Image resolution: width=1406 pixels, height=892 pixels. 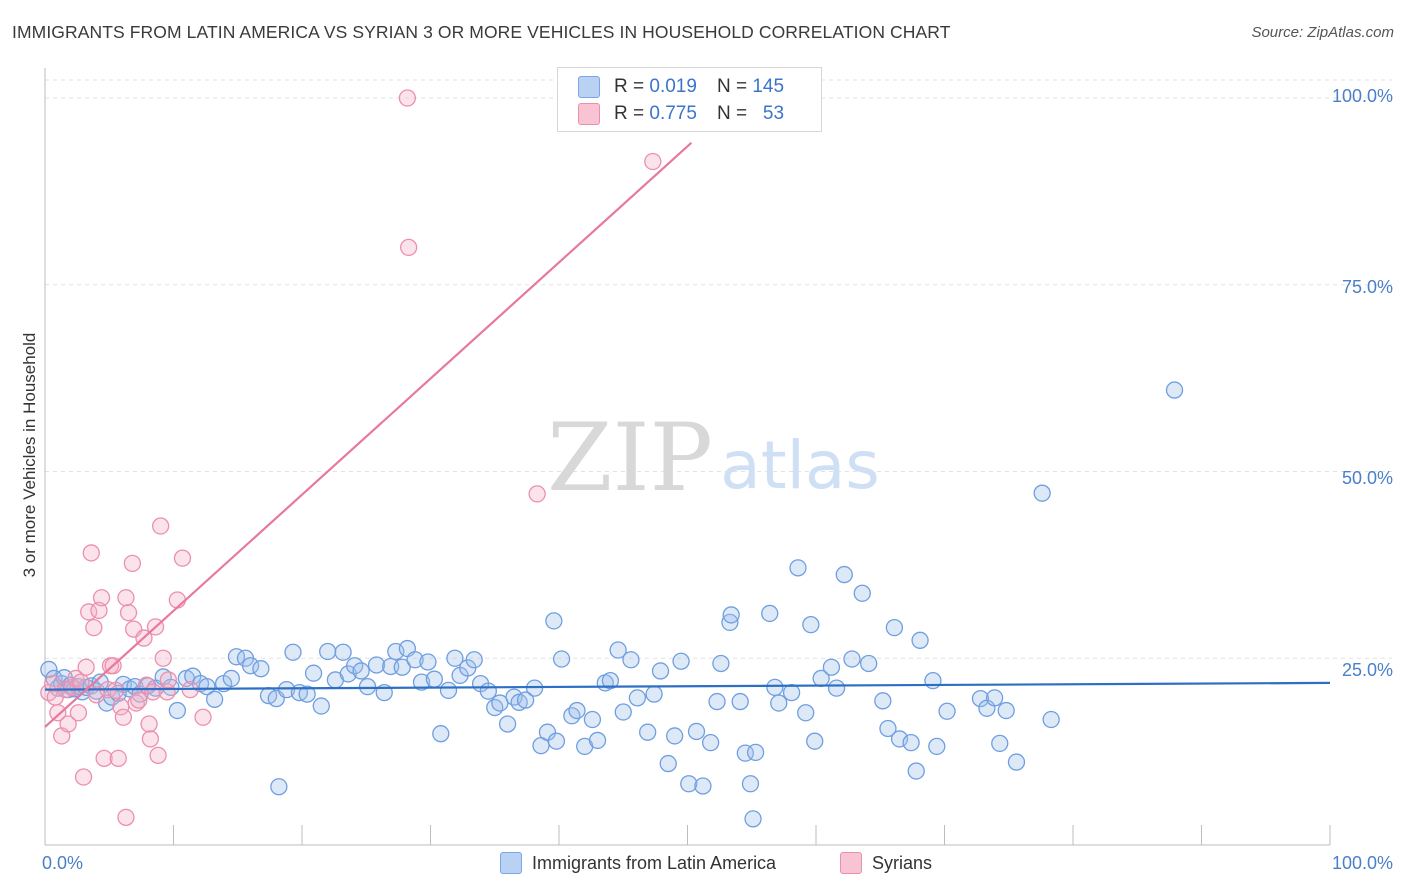 I want to click on stats-row-syrians: R = 0.775 N = 53, so click(x=681, y=114).